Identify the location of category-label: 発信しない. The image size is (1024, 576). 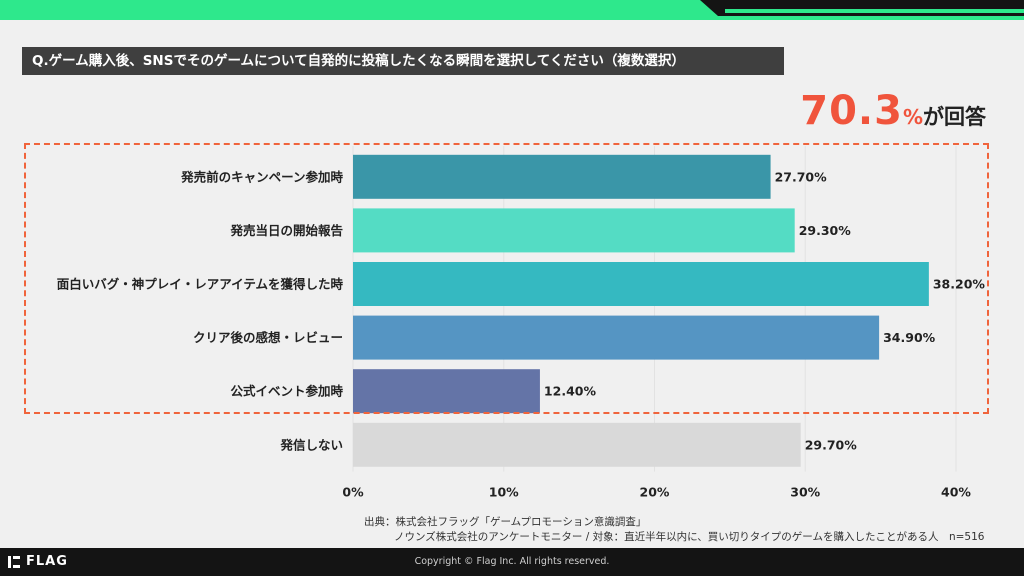
(311, 444).